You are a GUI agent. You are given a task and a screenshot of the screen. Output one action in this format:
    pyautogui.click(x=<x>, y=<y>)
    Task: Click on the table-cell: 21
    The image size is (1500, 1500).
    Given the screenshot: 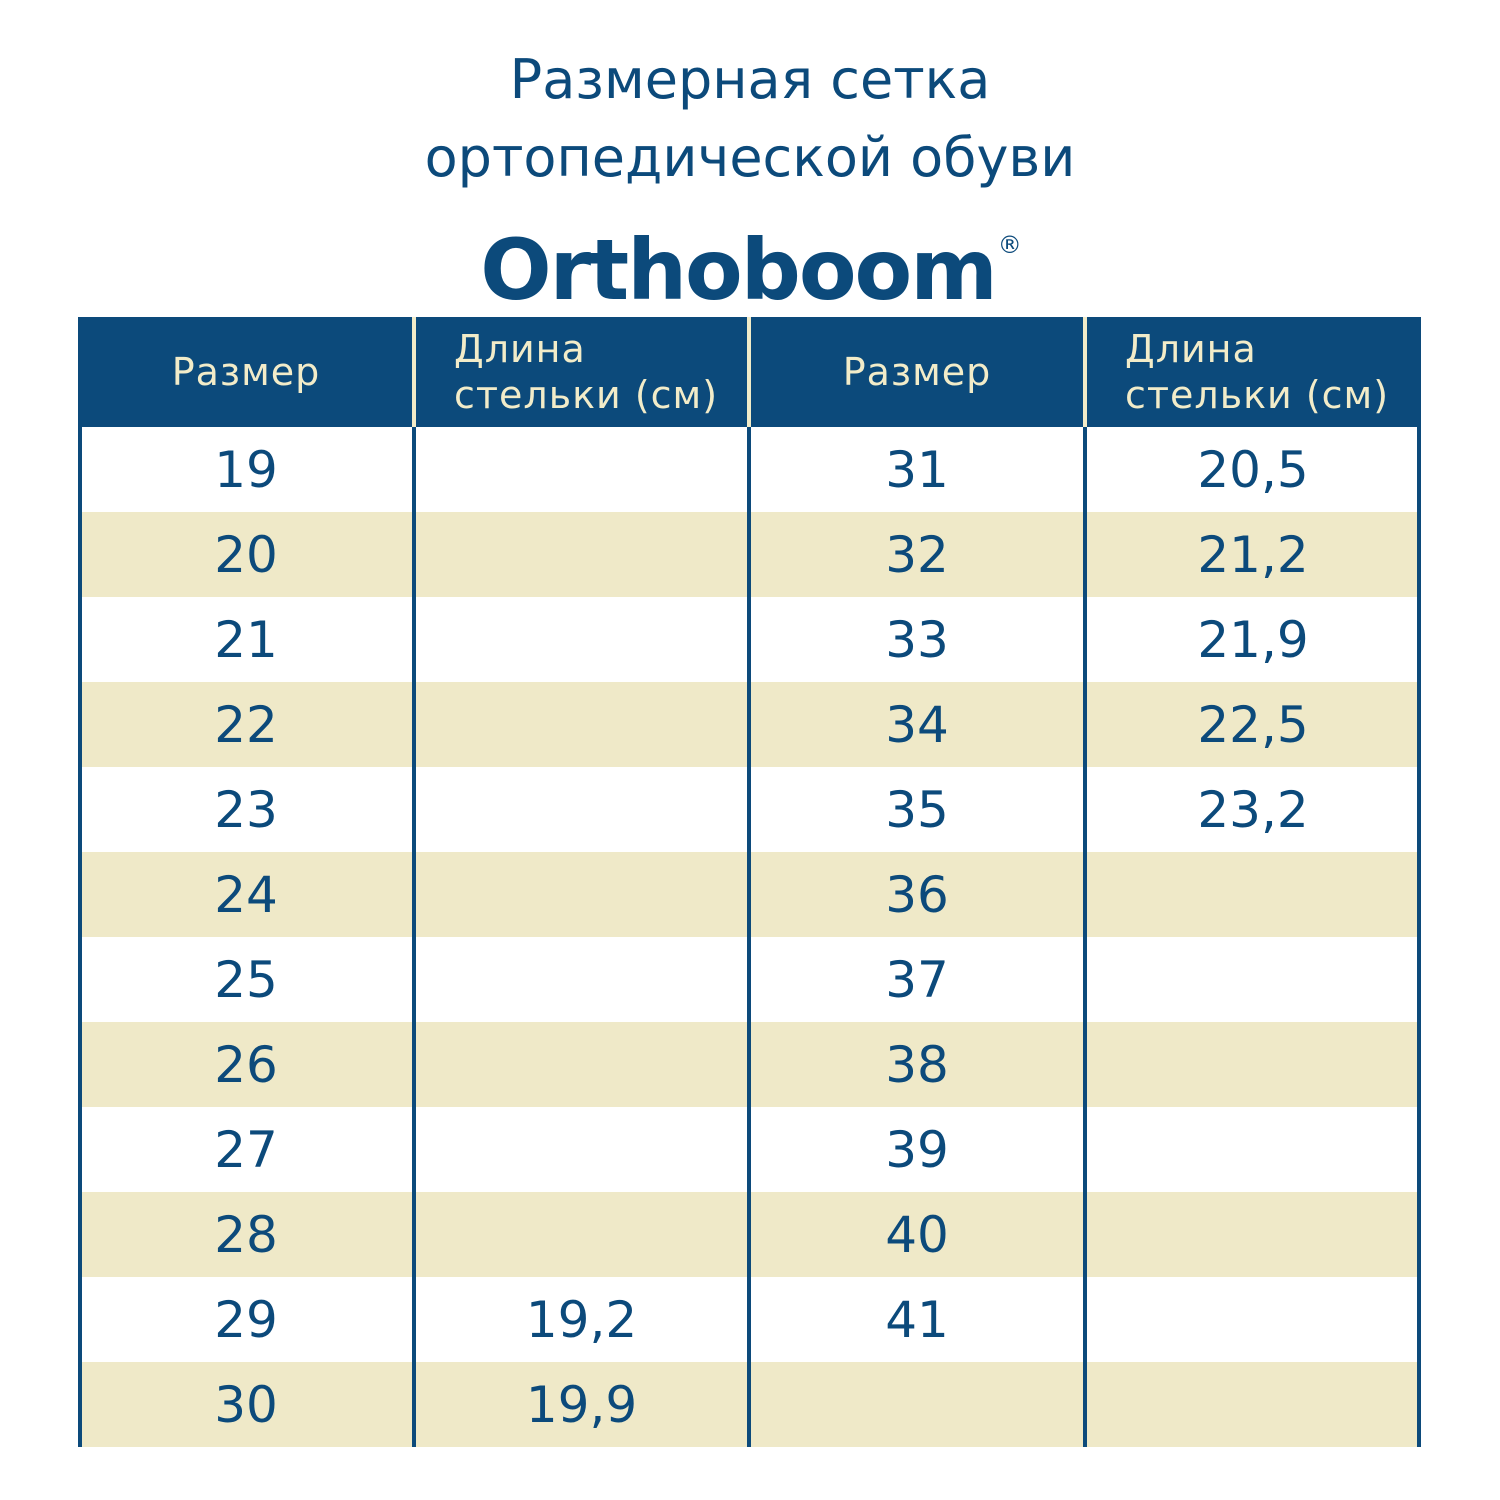 What is the action you would take?
    pyautogui.click(x=246, y=639)
    